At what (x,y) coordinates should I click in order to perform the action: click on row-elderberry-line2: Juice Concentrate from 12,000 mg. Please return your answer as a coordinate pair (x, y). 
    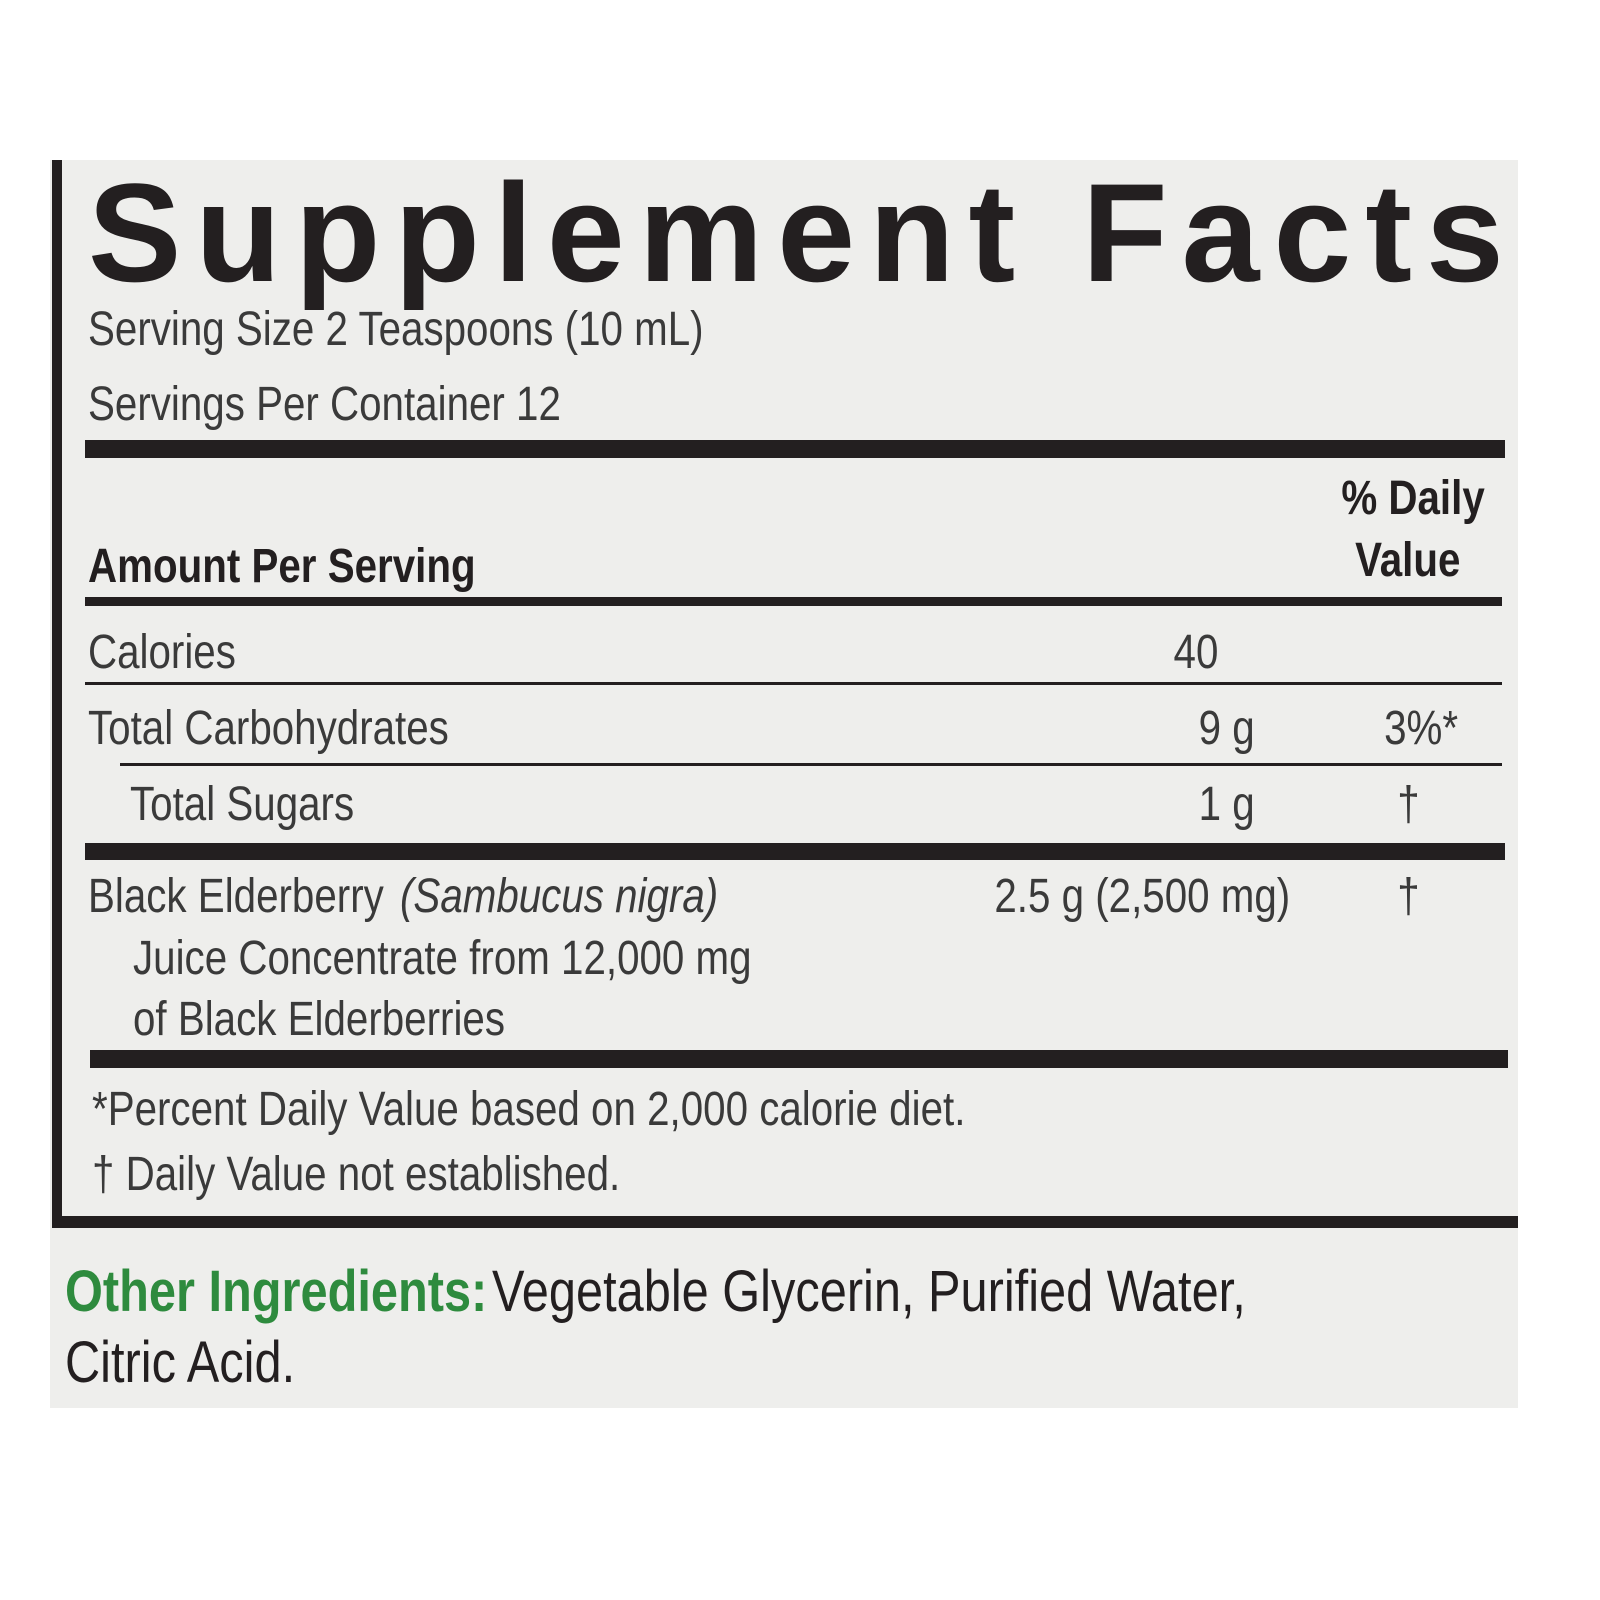
    Looking at the image, I should click on (442, 958).